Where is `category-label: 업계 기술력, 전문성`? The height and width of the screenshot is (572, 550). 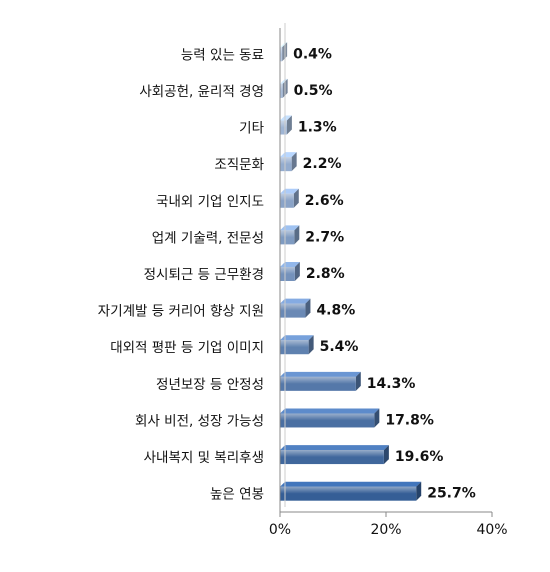
category-label: 업계 기술력, 전문성 is located at coordinates (208, 238).